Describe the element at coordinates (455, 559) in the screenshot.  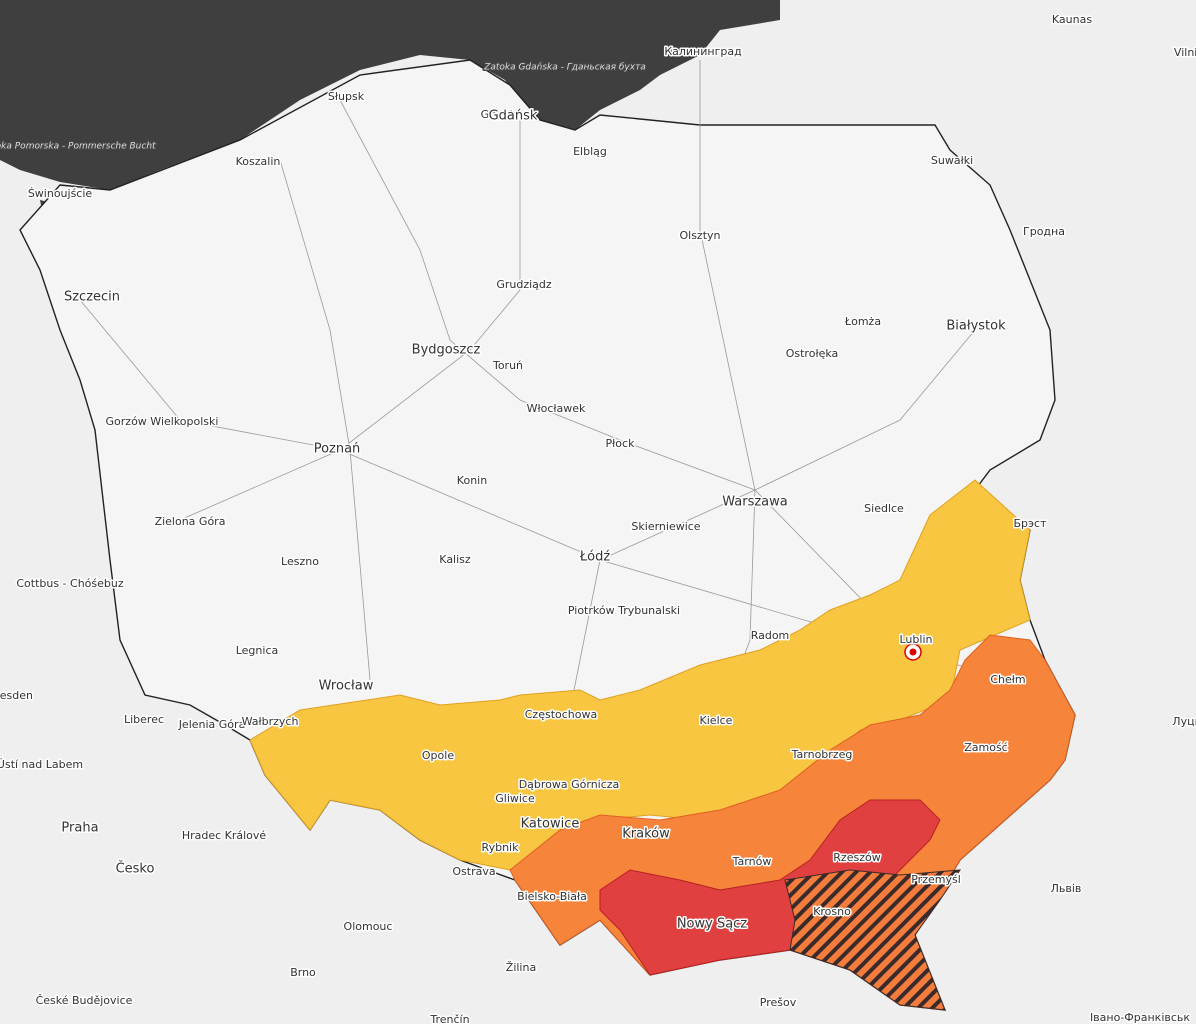
I see `place-label: Kalisz` at that location.